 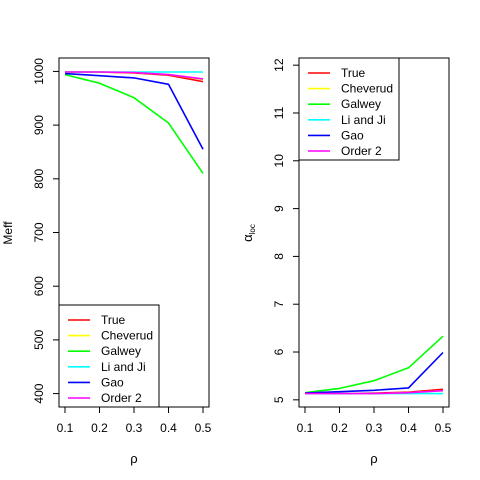 I want to click on y-axis-title-subscript: loc, so click(x=252, y=229).